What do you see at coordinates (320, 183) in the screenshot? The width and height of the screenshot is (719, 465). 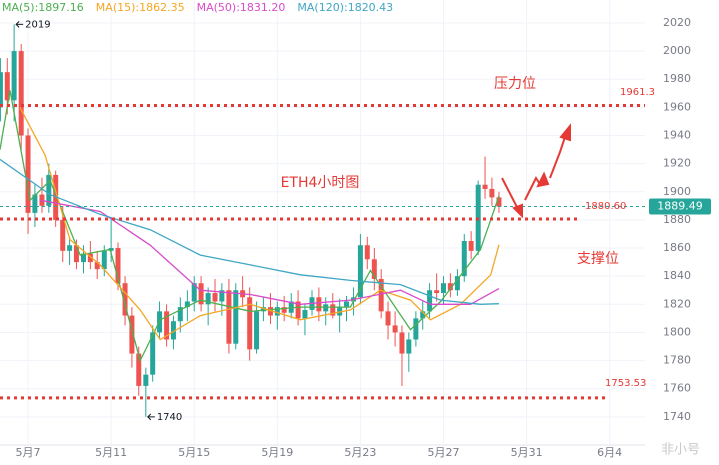 I see `chart-title: ETH4小时图` at bounding box center [320, 183].